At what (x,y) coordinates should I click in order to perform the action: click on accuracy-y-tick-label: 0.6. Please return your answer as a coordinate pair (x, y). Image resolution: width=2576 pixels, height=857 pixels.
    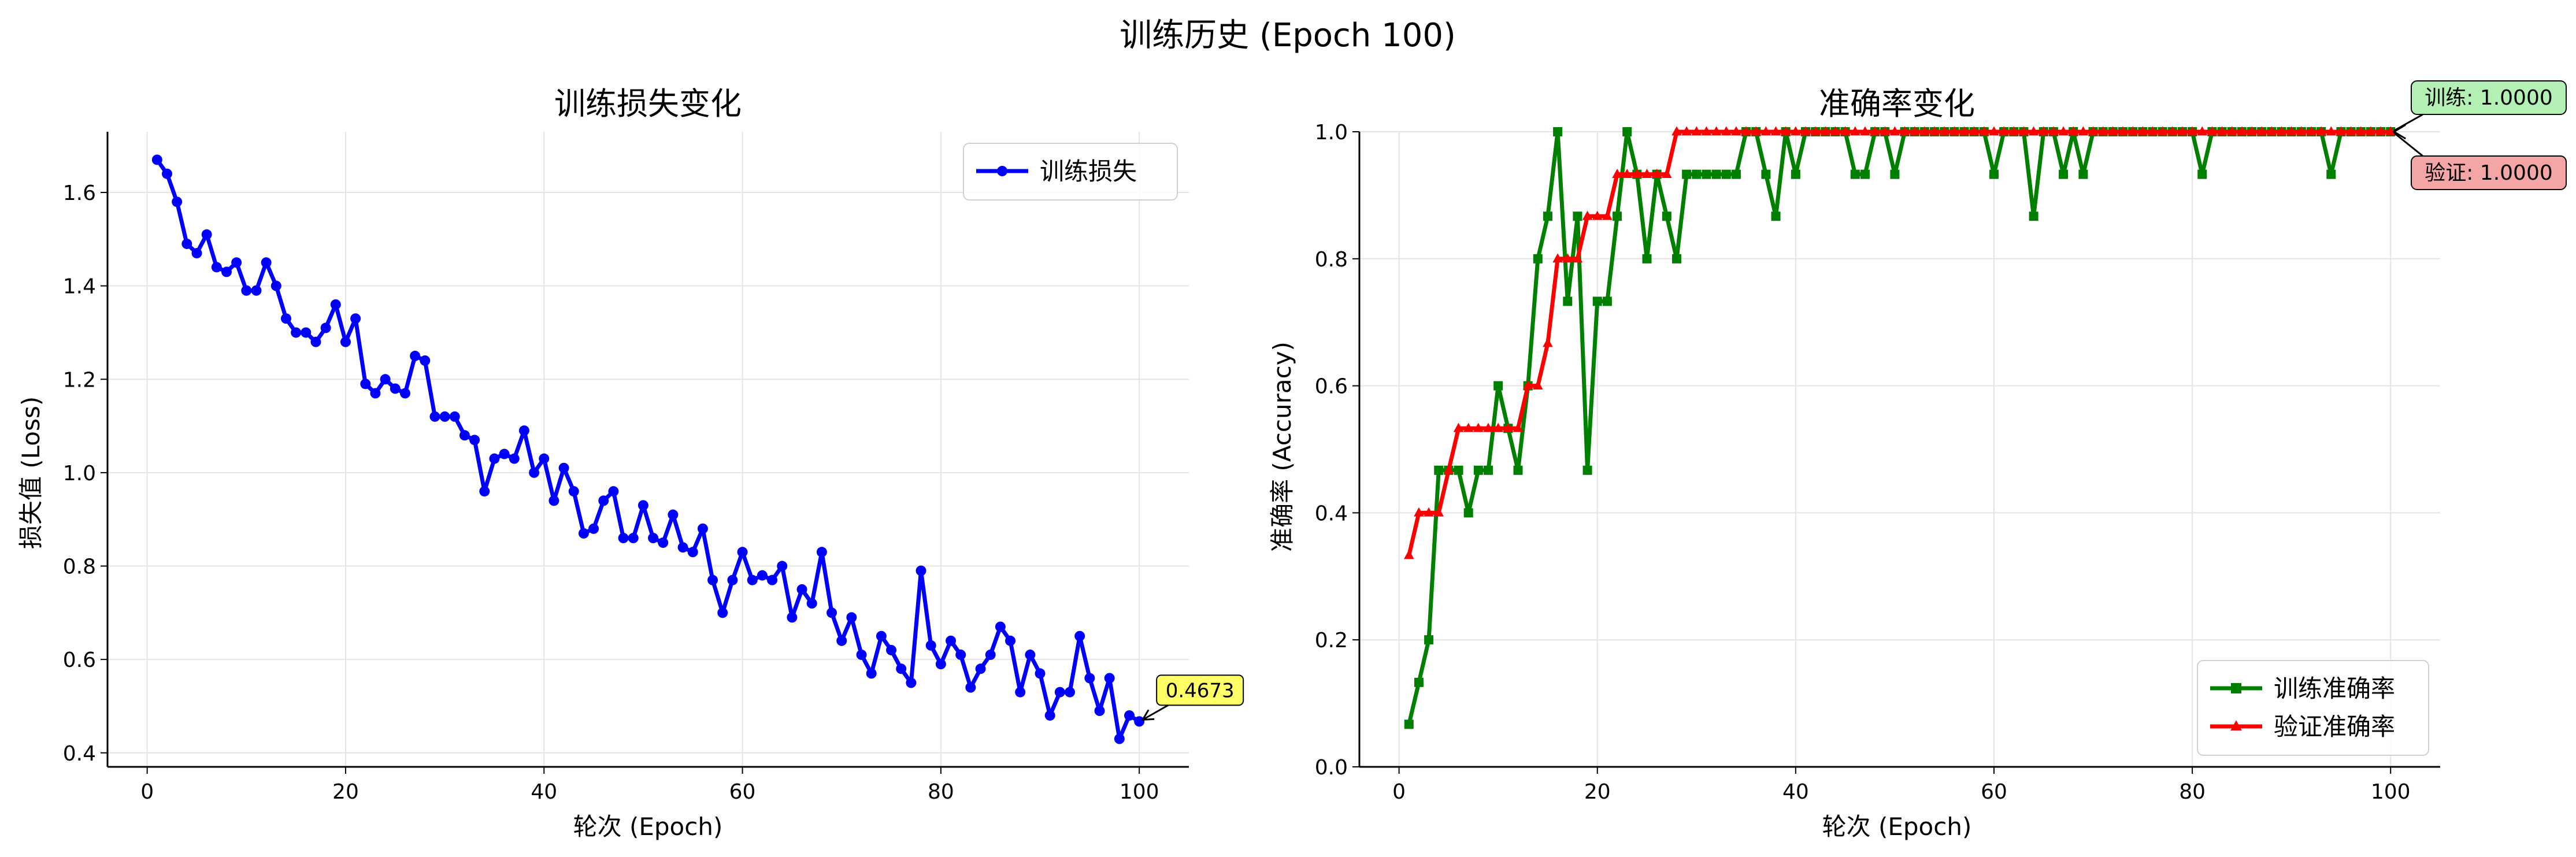
    Looking at the image, I should click on (1331, 387).